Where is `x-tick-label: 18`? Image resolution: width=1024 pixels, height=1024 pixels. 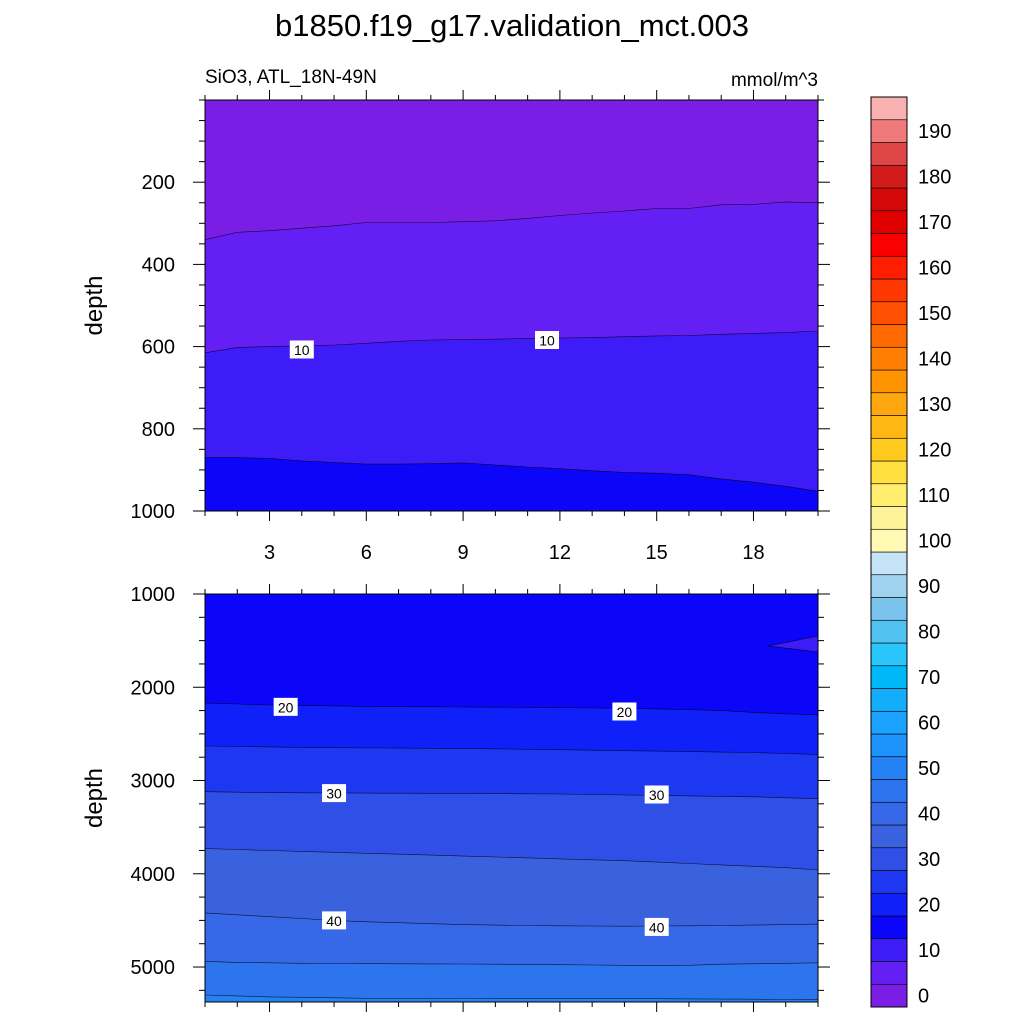 x-tick-label: 18 is located at coordinates (753, 553).